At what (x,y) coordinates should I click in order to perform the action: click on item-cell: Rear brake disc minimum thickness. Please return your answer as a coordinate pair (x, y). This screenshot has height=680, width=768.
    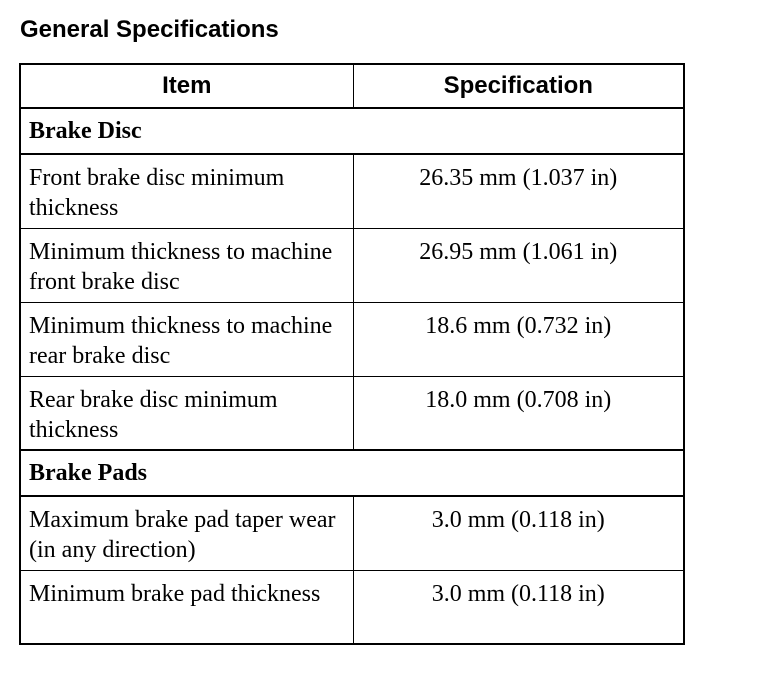
    Looking at the image, I should click on (186, 413).